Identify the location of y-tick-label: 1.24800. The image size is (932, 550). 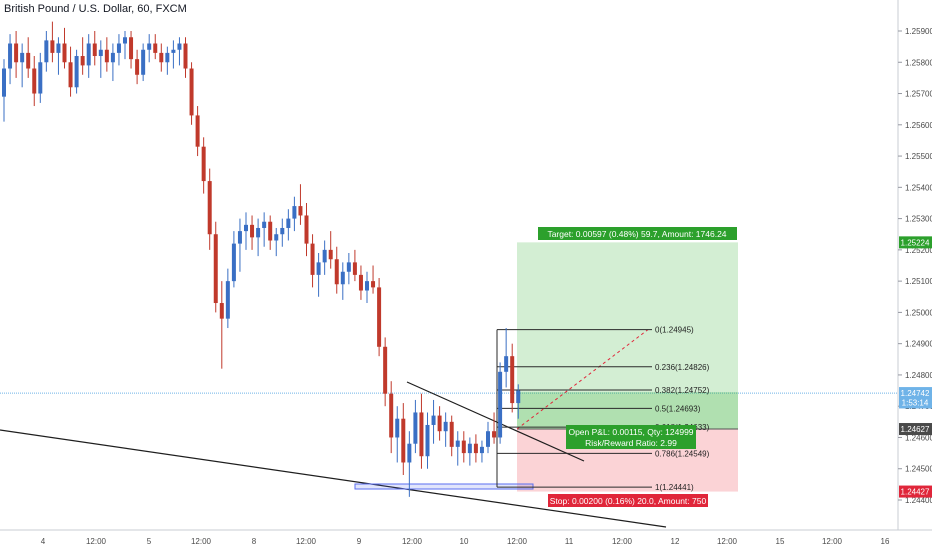
(918, 375).